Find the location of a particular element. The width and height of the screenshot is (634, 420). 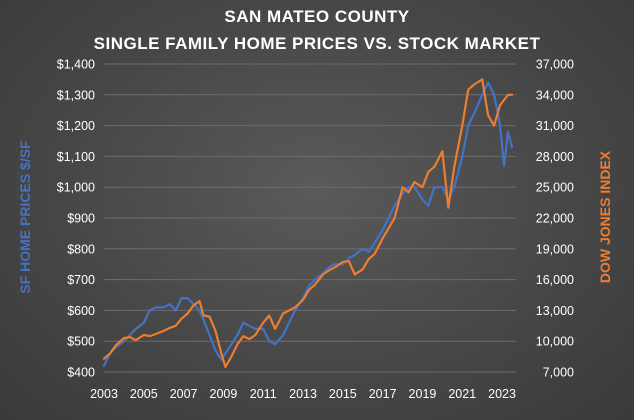

y-left-tick-label: $700 is located at coordinates (81, 280).